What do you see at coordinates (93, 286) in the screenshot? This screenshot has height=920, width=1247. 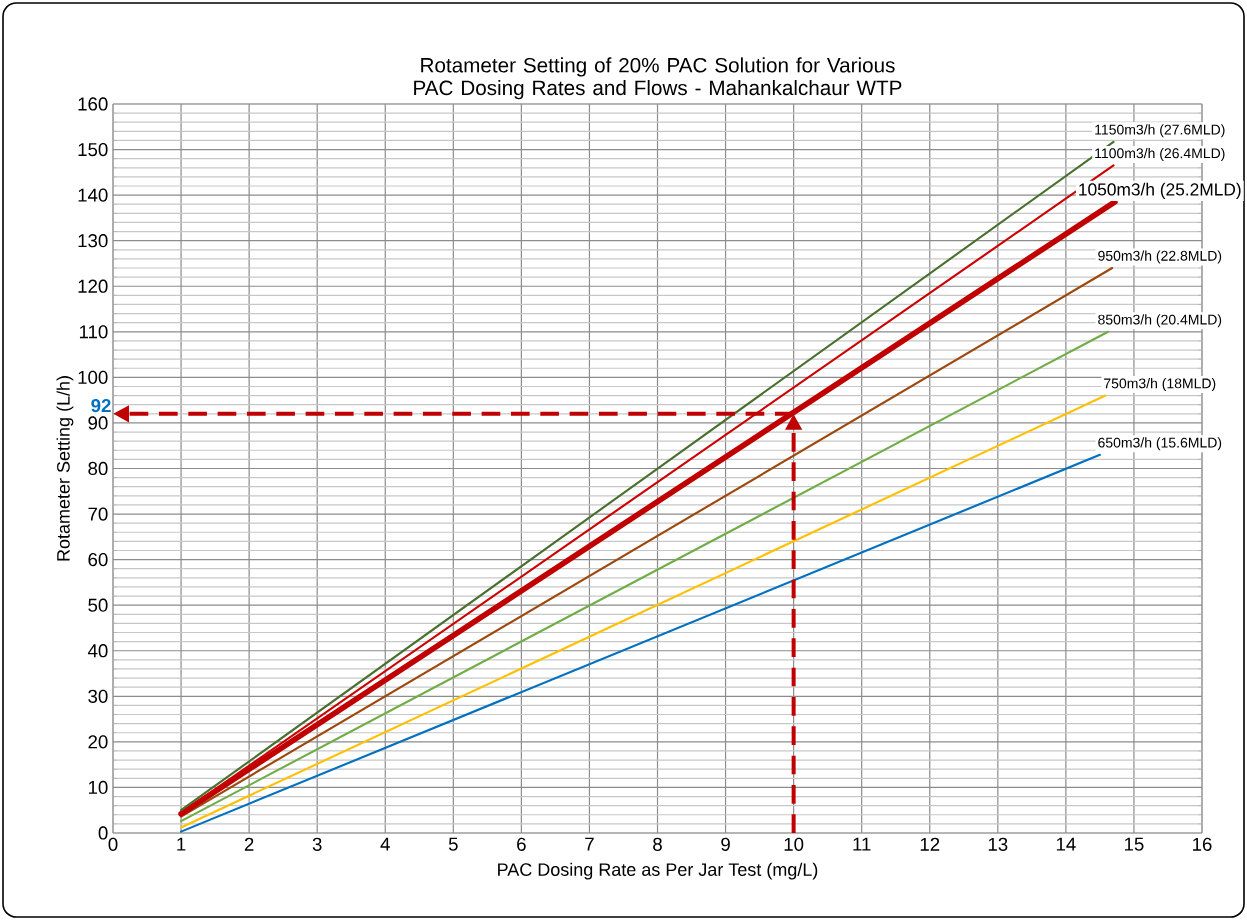 I see `y-tick-label: 120` at bounding box center [93, 286].